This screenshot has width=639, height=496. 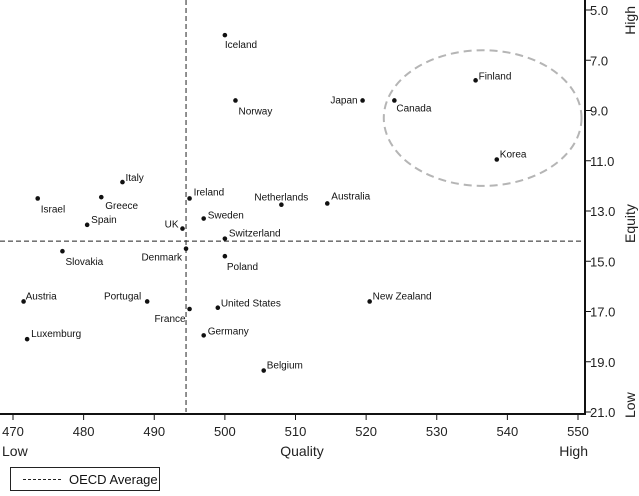 I want to click on y-tick-label: 21.0, so click(x=602, y=412).